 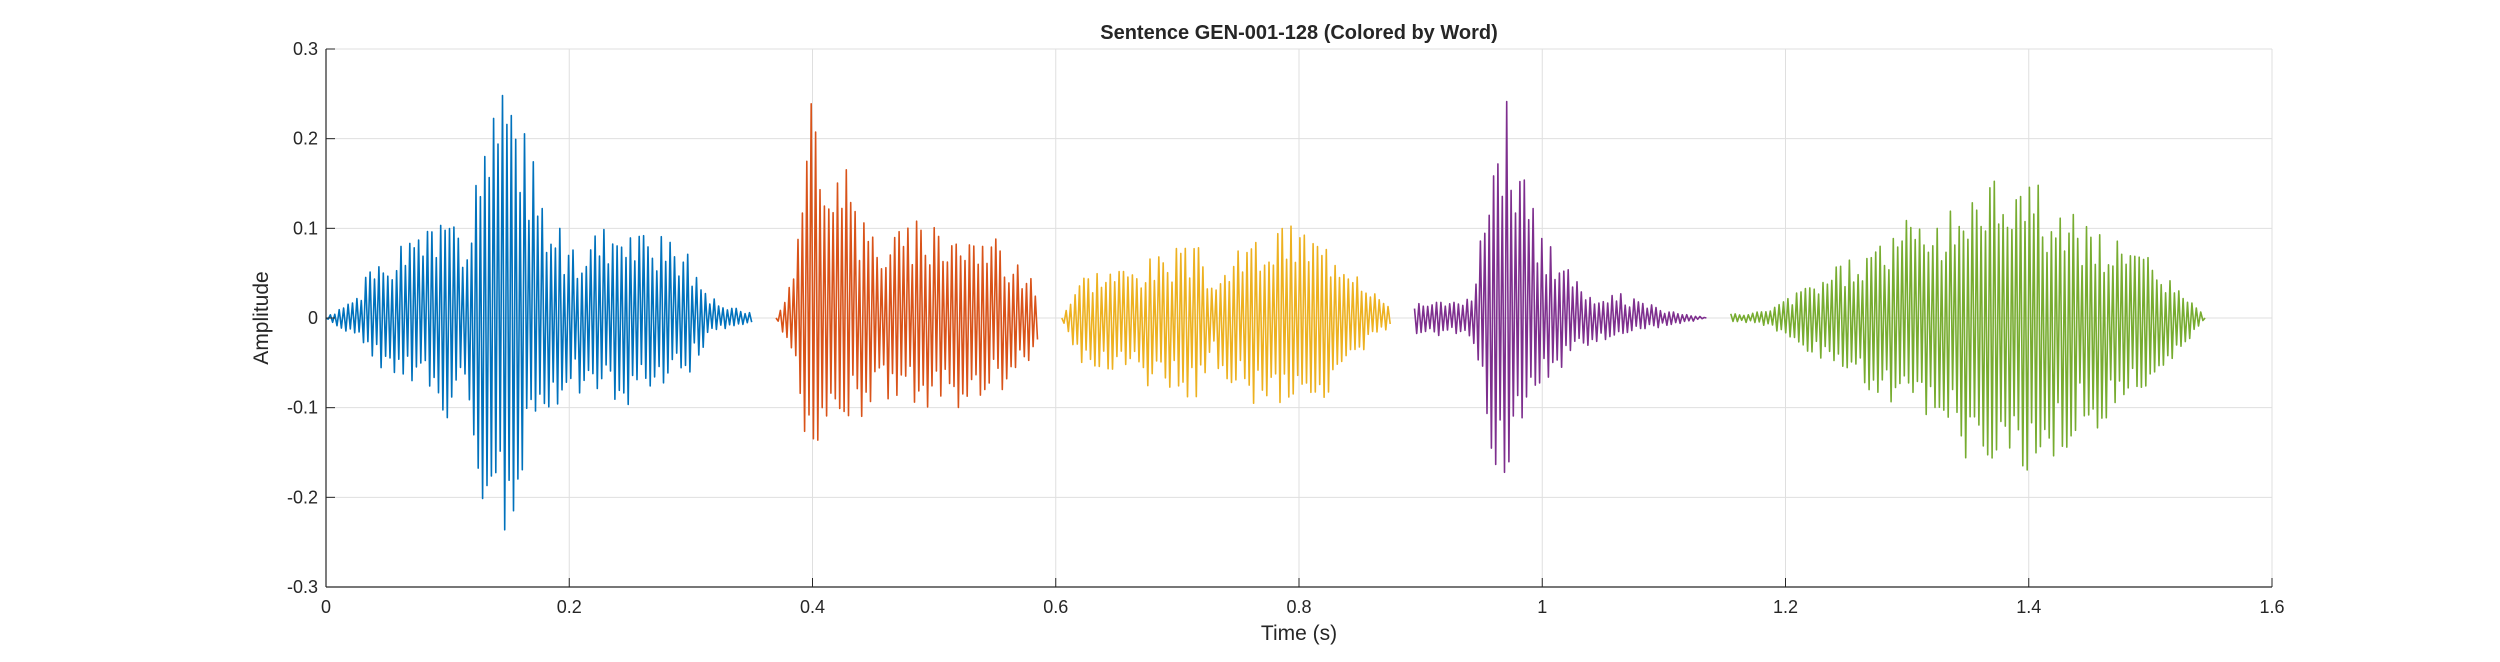 I want to click on y-tick-label: 0, so click(x=313, y=318).